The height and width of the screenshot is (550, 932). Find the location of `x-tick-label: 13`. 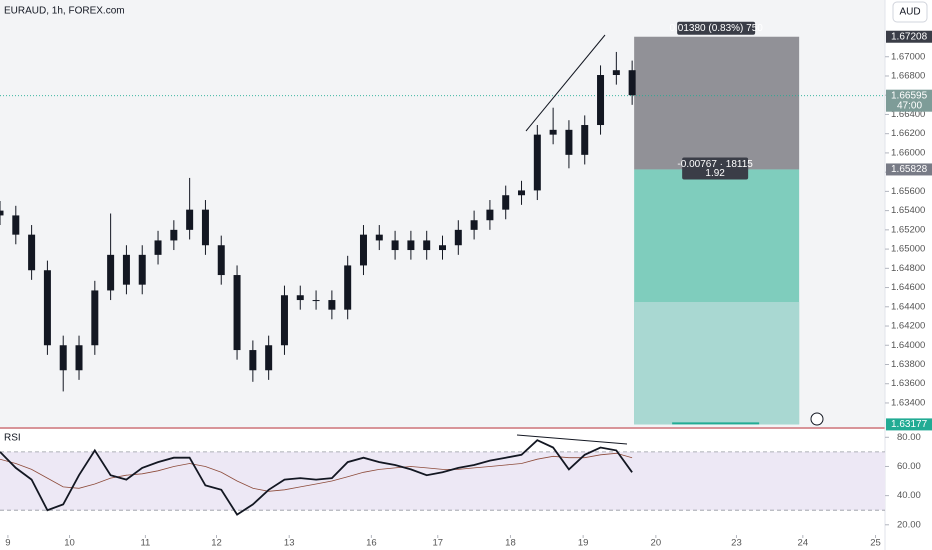

x-tick-label: 13 is located at coordinates (289, 543).